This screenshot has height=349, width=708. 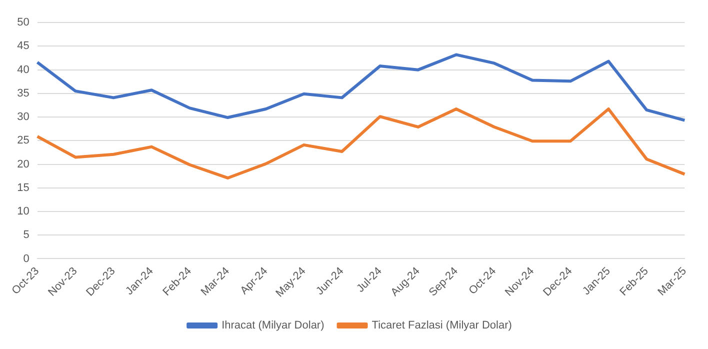 What do you see at coordinates (23, 164) in the screenshot?
I see `y-tick-label: 20` at bounding box center [23, 164].